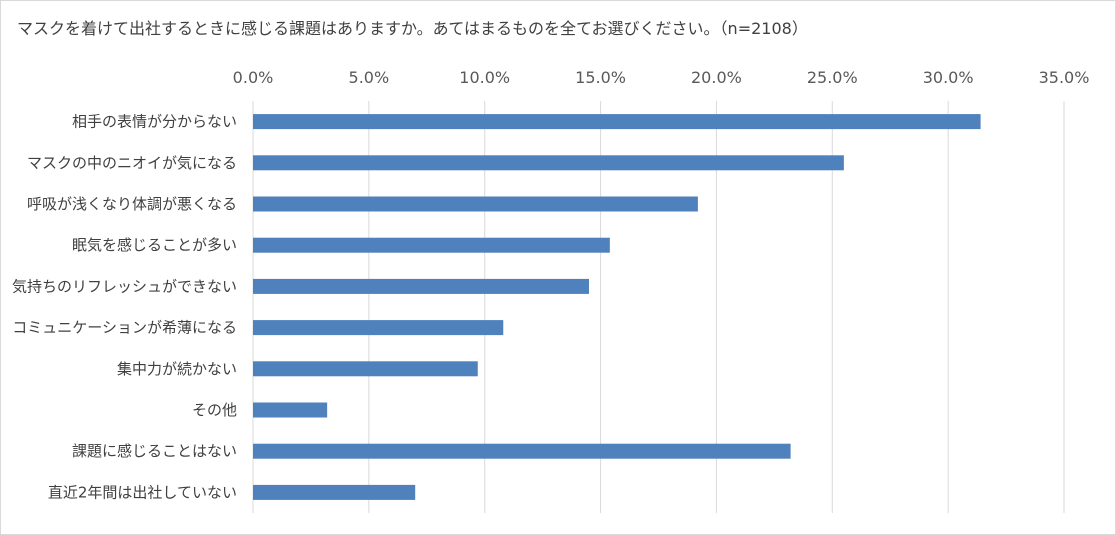  I want to click on x-tick-label: 0.0%, so click(253, 77).